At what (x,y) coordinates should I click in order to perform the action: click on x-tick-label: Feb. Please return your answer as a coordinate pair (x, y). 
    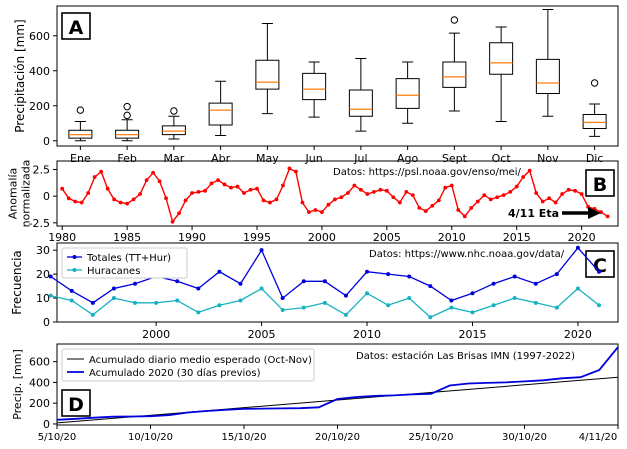
    Looking at the image, I should click on (126, 158).